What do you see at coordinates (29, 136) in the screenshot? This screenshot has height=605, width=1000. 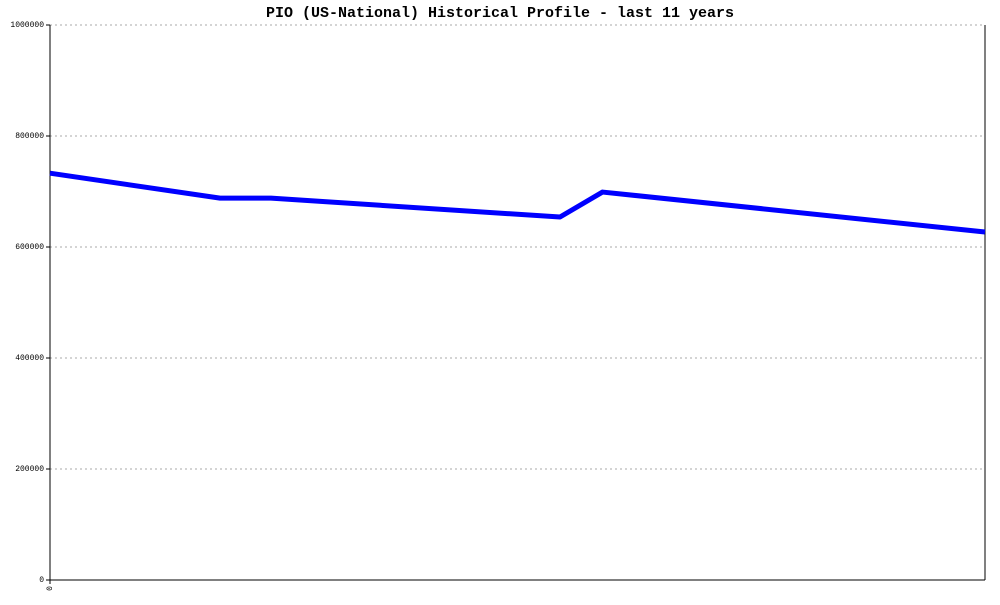 I see `y-tick-label: 800000` at bounding box center [29, 136].